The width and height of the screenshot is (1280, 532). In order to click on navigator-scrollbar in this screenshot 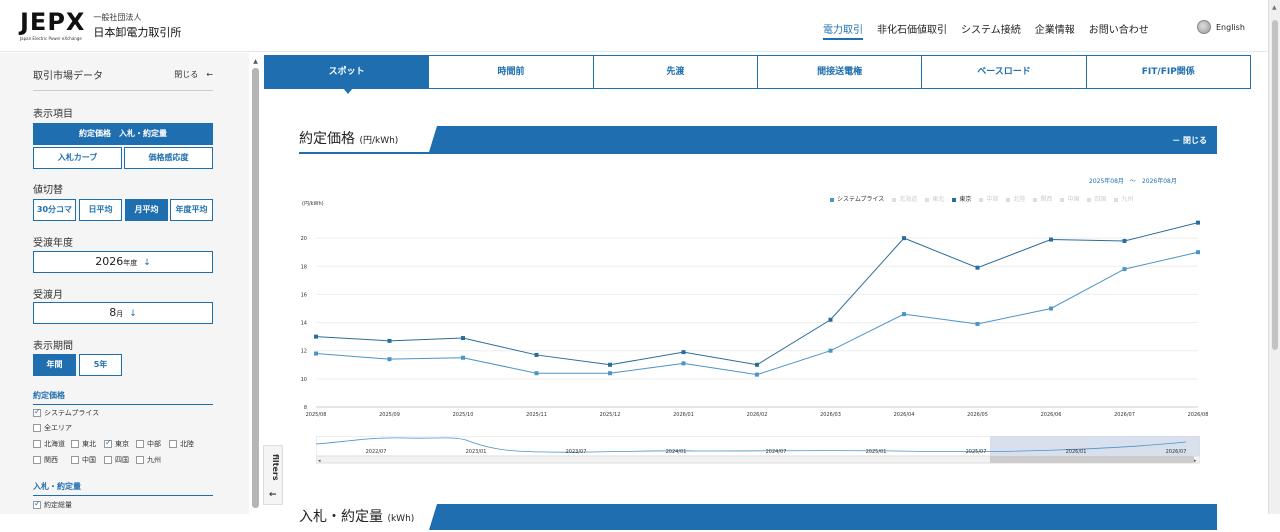, I will do `click(758, 459)`.